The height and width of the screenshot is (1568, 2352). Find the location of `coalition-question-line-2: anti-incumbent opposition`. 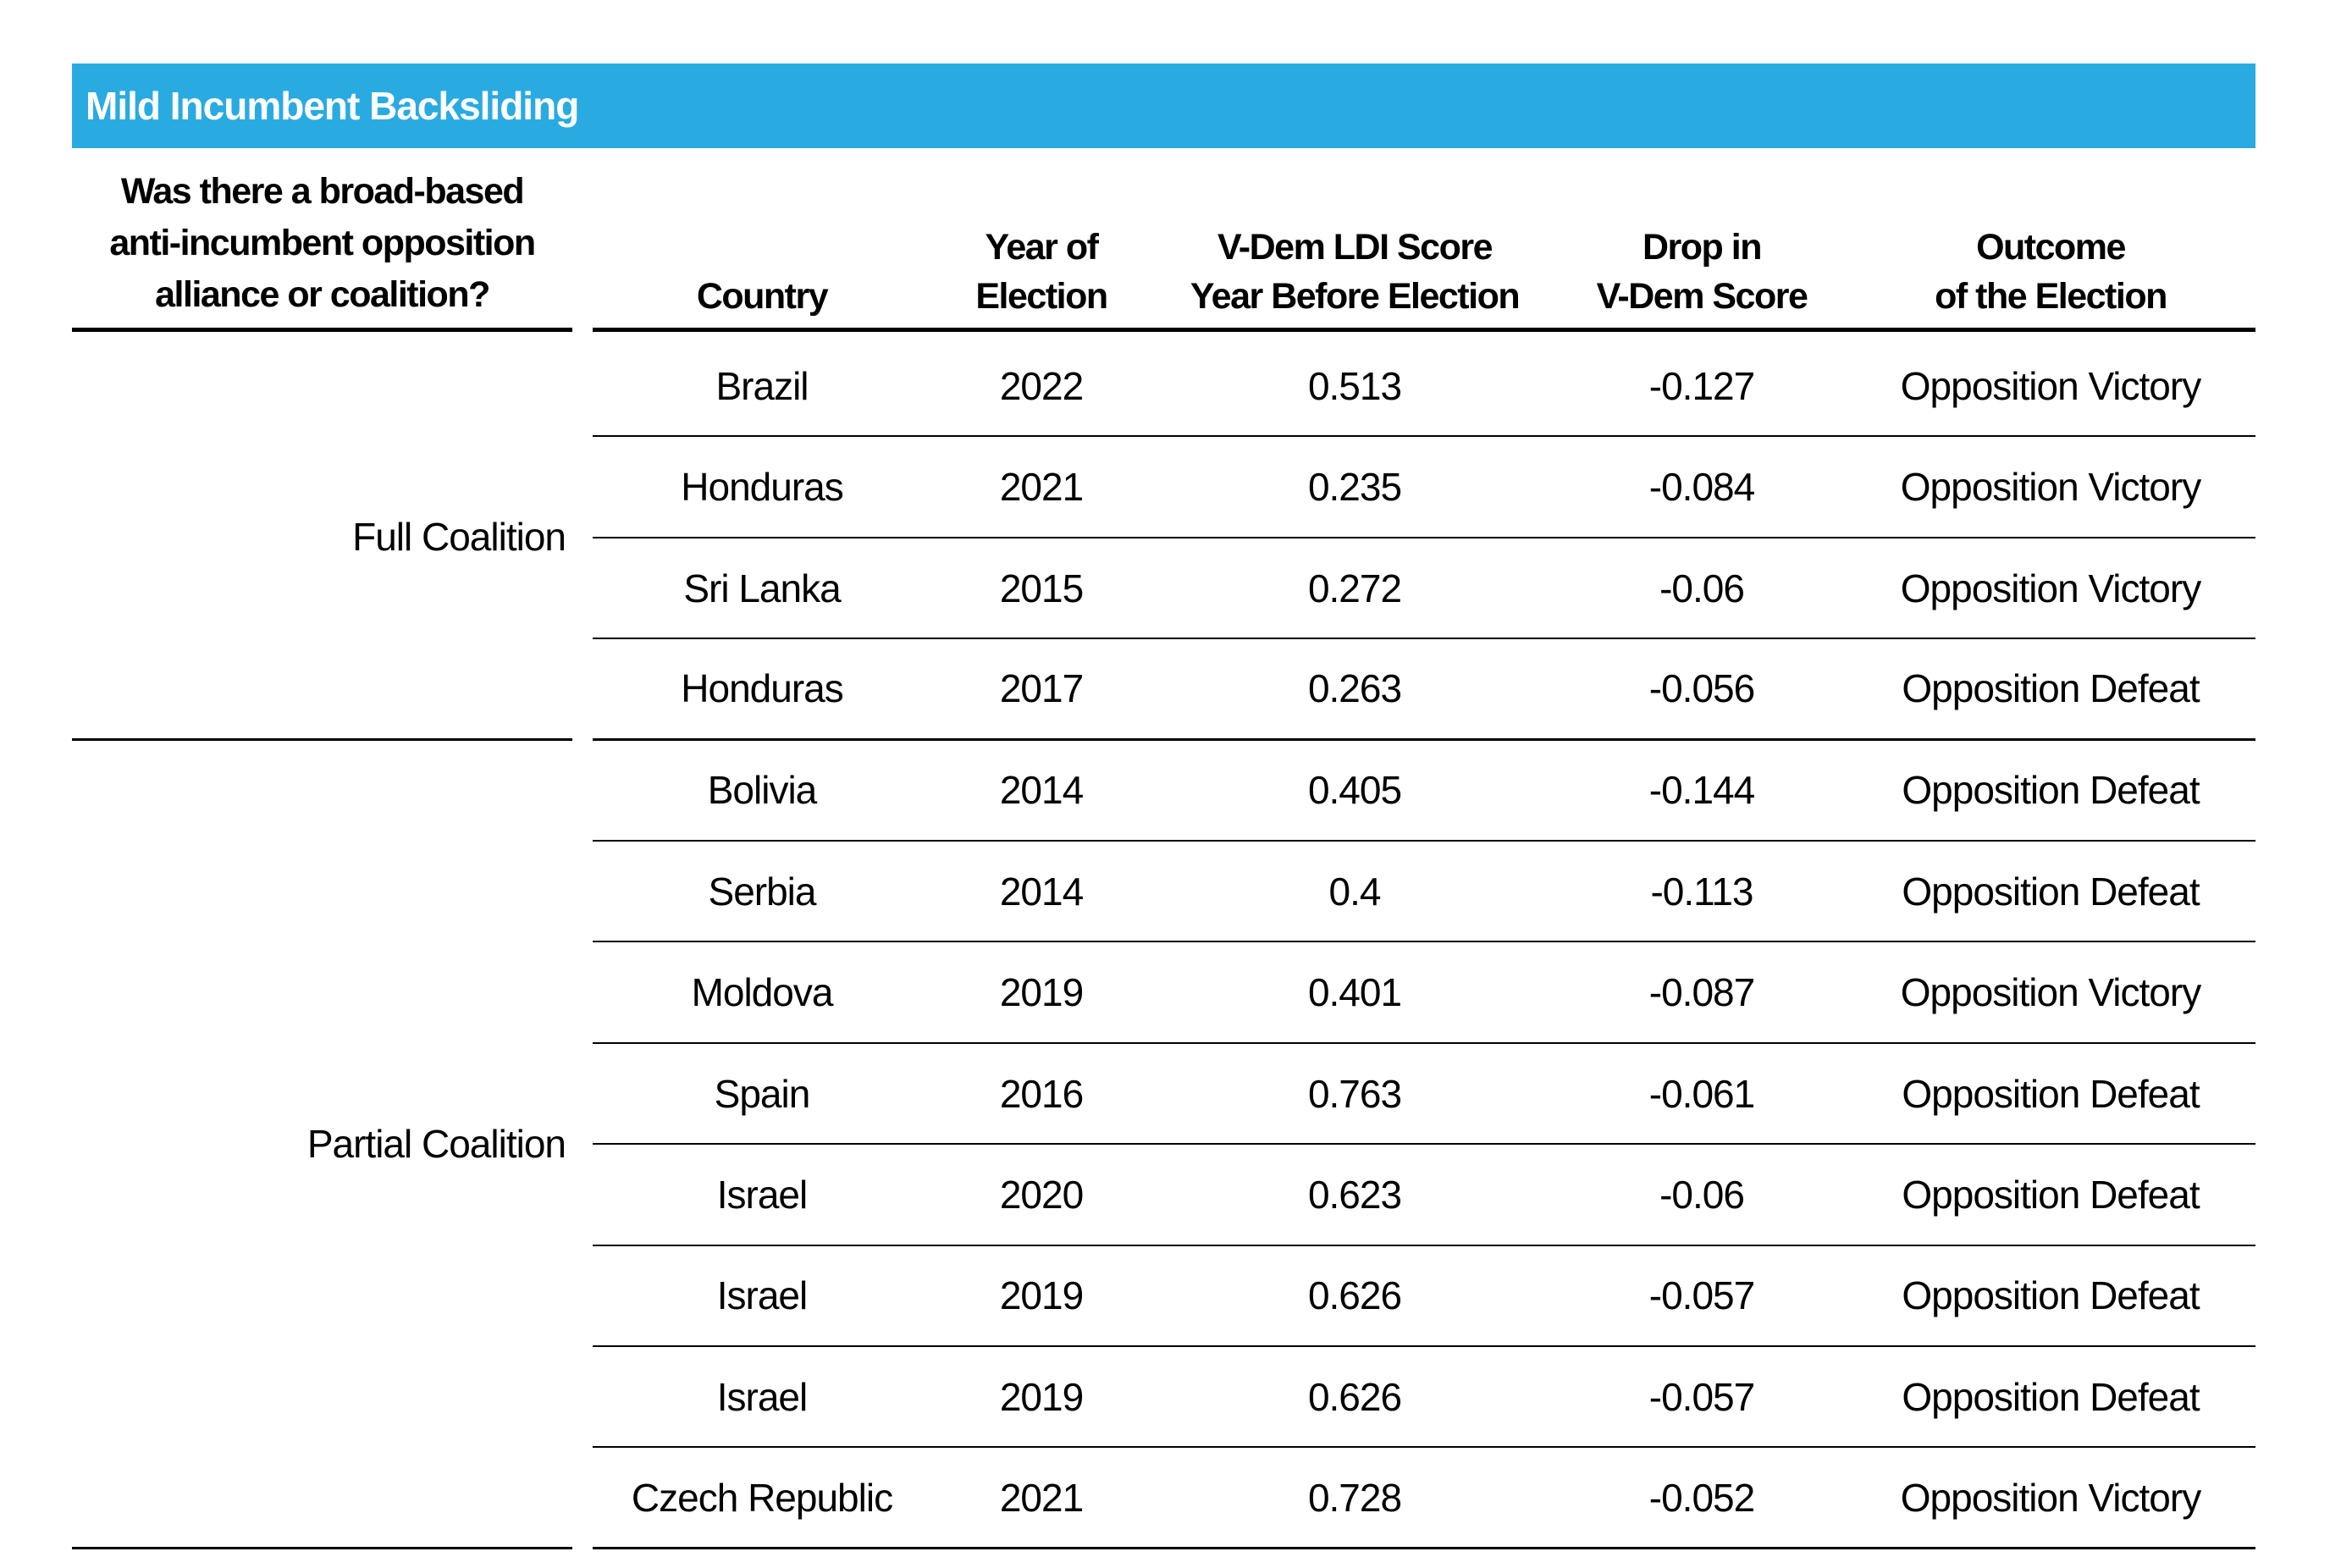

coalition-question-line-2: anti-incumbent opposition is located at coordinates (322, 243).